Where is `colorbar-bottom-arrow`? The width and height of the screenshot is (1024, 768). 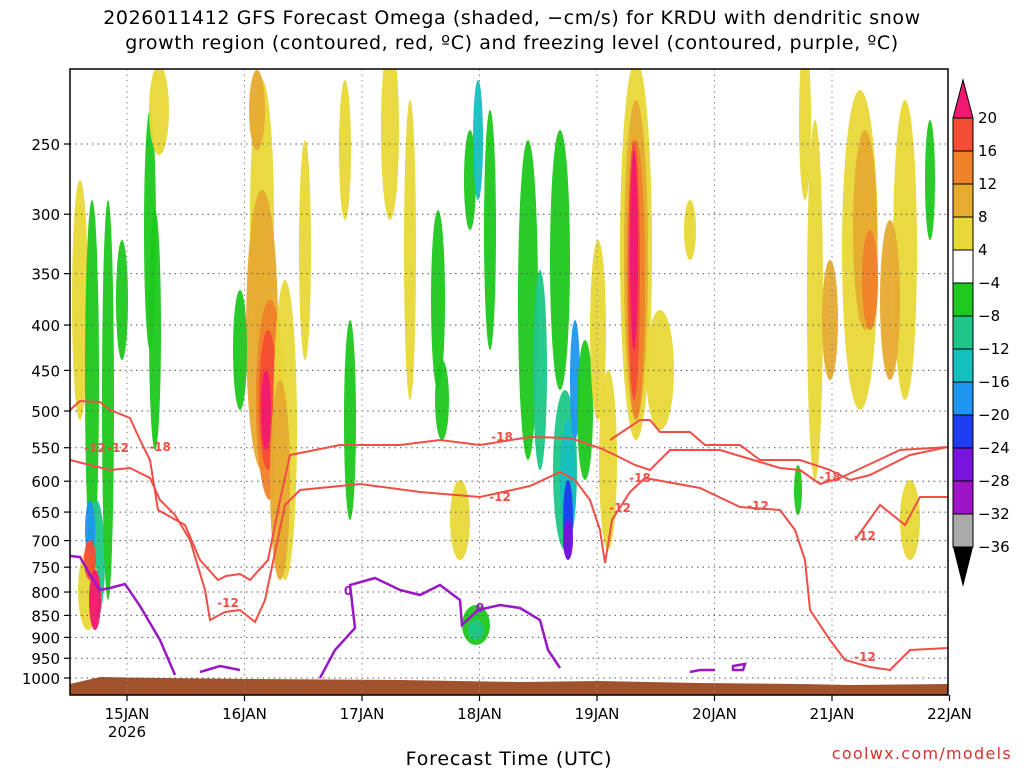
colorbar-bottom-arrow is located at coordinates (963, 567).